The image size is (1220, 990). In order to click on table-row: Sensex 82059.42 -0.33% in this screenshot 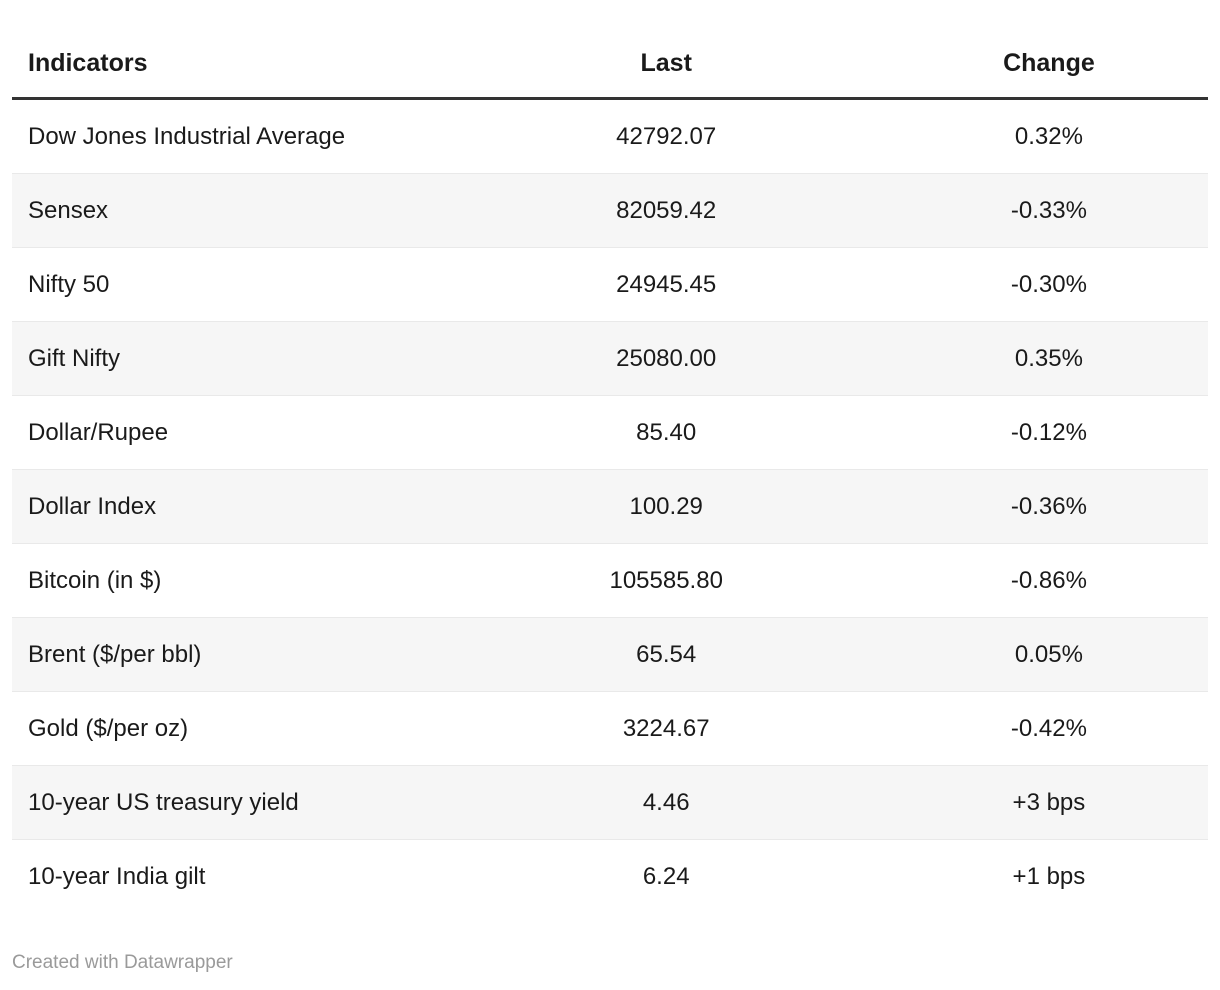, I will do `click(610, 210)`.